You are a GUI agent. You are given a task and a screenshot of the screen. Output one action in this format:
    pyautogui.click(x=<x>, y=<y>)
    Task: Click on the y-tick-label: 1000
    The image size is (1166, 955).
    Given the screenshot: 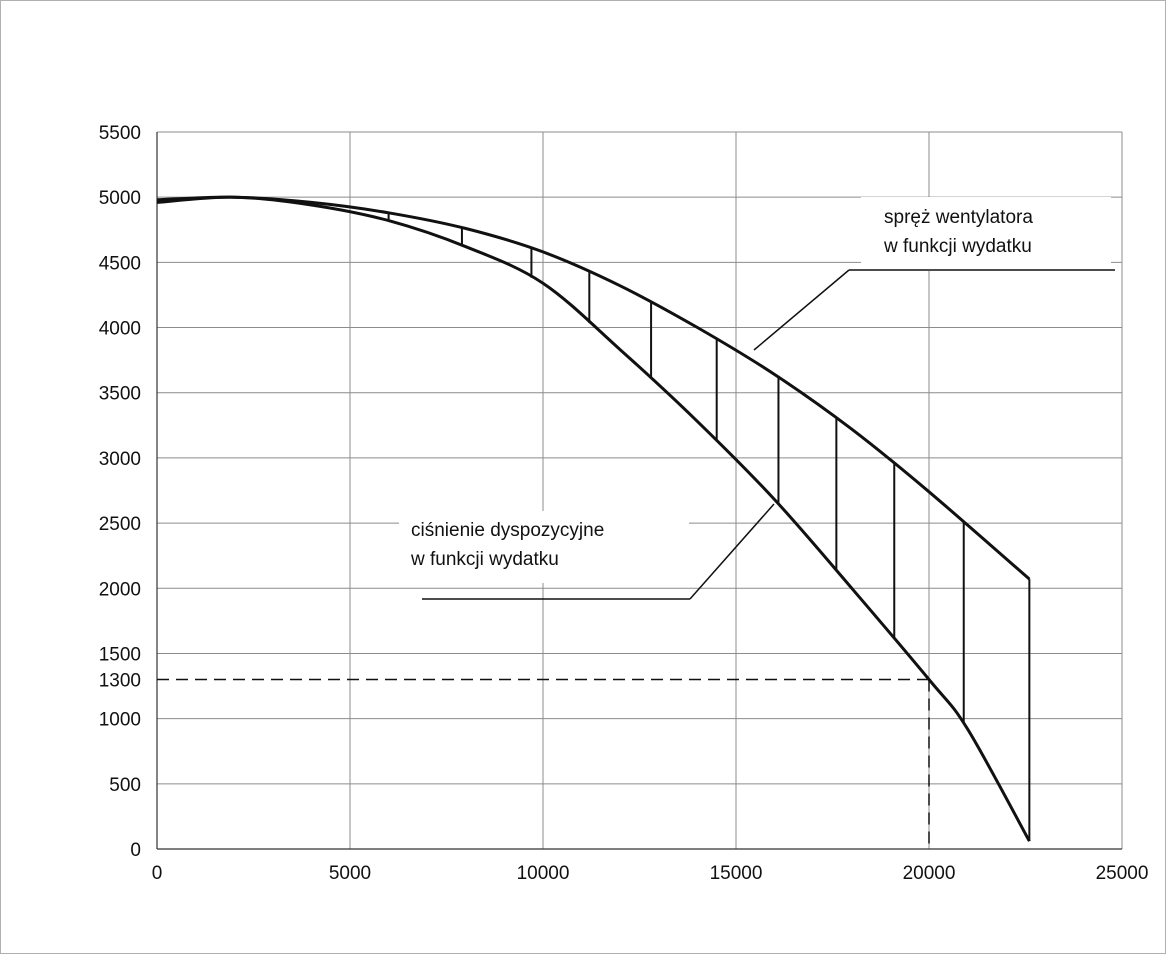 What is the action you would take?
    pyautogui.click(x=120, y=720)
    